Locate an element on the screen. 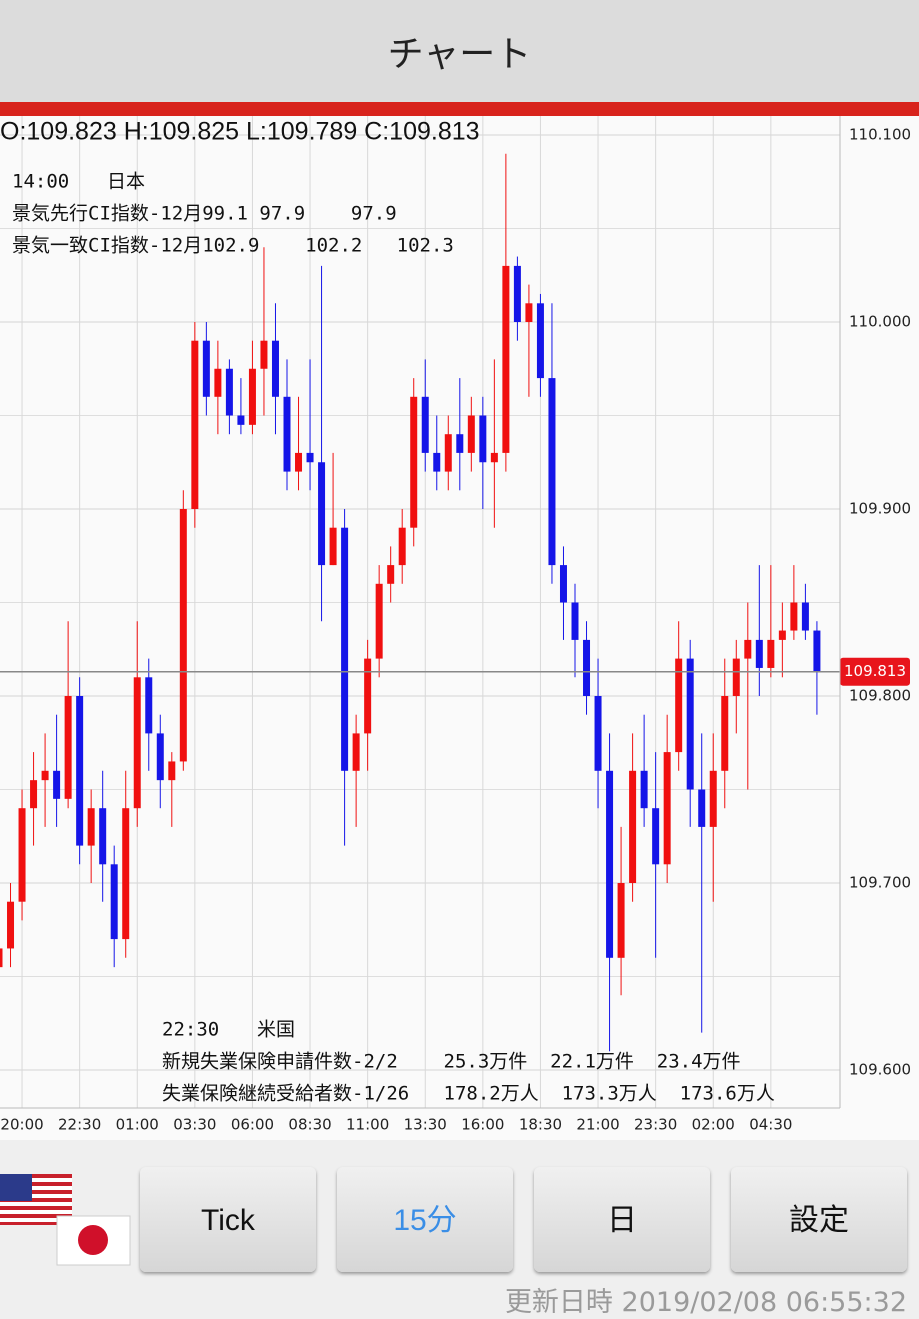 The image size is (919, 1319). y-tick-label: 109.700 is located at coordinates (880, 883).